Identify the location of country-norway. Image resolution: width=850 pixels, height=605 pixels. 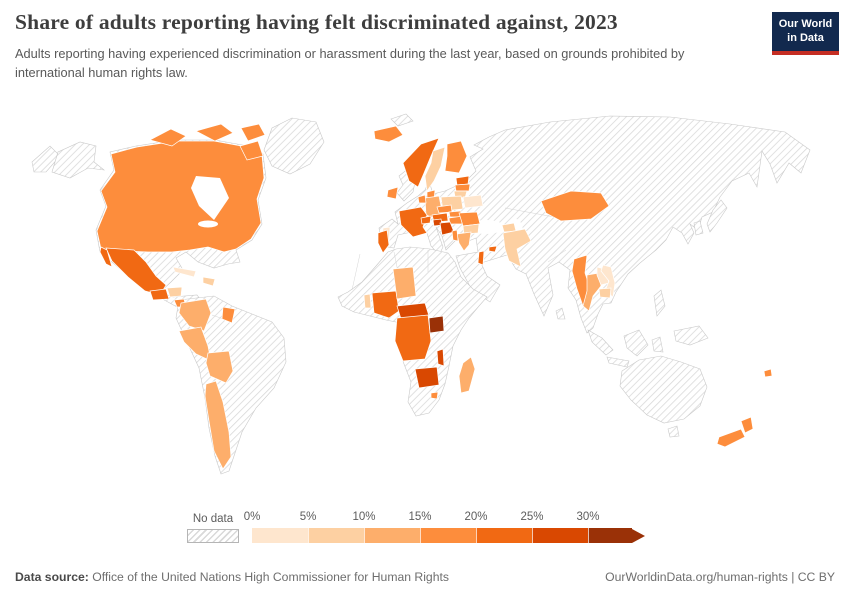
(421, 162).